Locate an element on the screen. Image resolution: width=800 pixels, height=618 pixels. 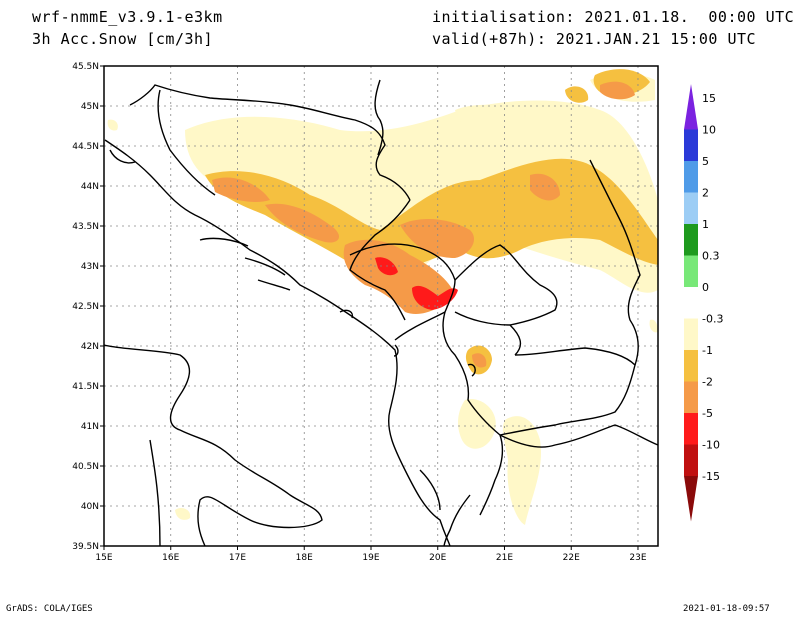
lat-tick-label: 40.5N is located at coordinates (85, 467).